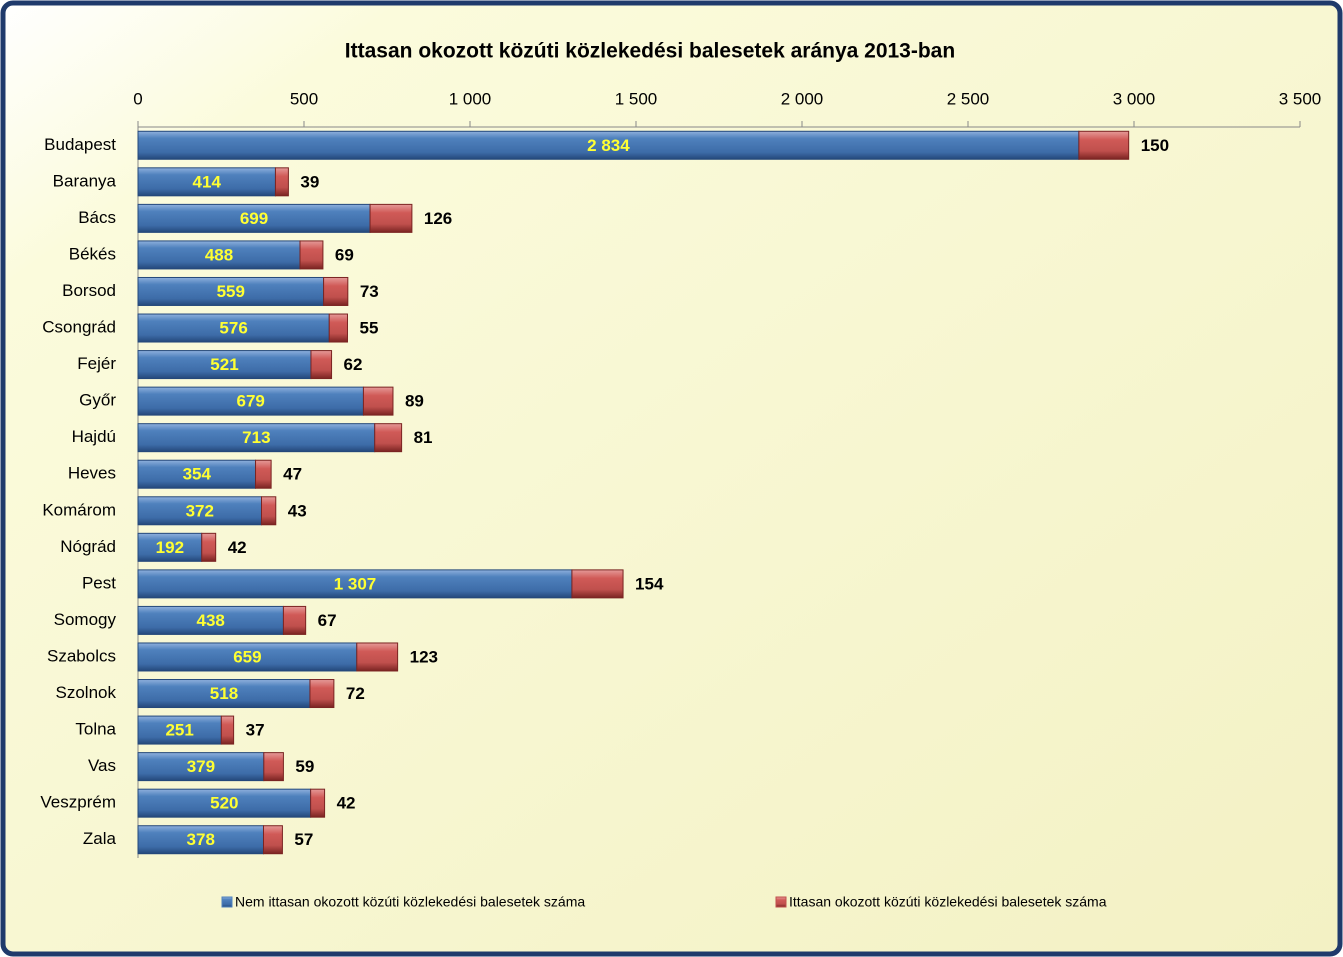  What do you see at coordinates (355, 693) in the screenshot?
I see `data-label: 72` at bounding box center [355, 693].